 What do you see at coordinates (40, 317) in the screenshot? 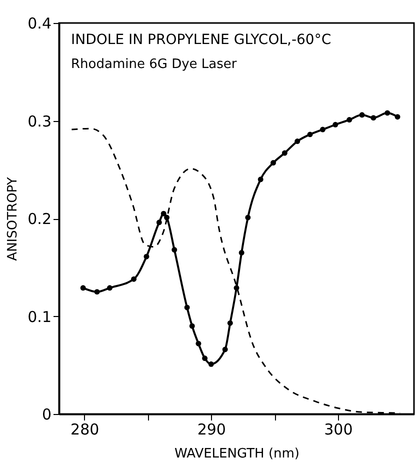
I see `y-tick-label: 0.1` at bounding box center [40, 317].